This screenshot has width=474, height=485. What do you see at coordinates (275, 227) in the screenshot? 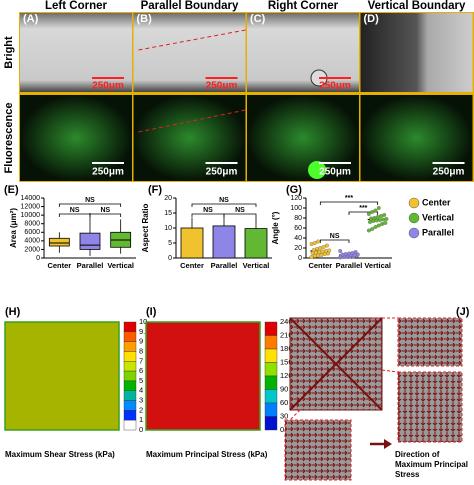
I see `y-axis-label: Angle (°)` at bounding box center [275, 227].